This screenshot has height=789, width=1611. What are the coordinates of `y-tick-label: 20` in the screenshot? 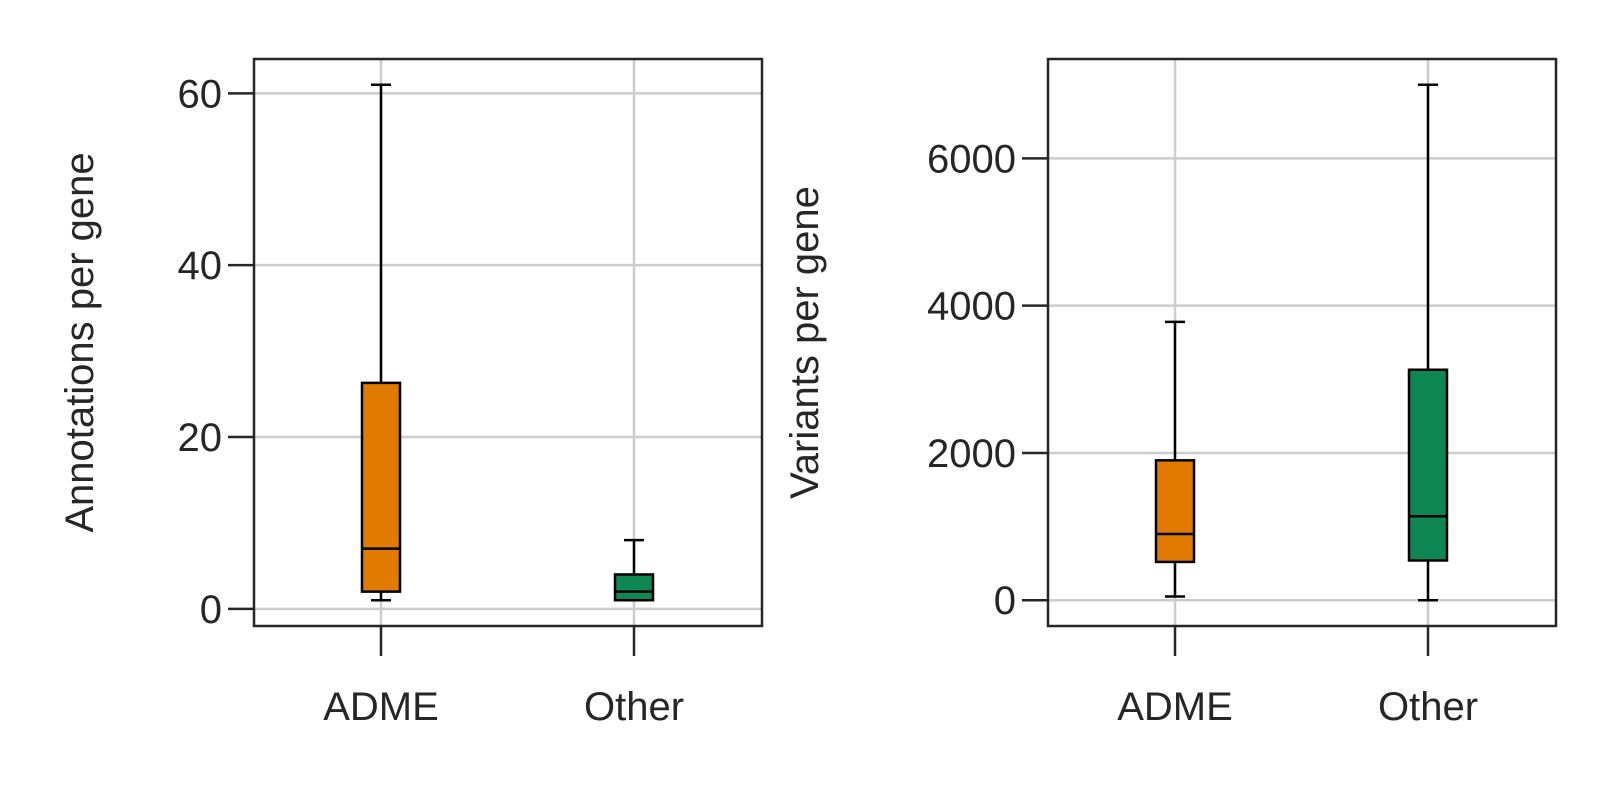 It's located at (200, 438).